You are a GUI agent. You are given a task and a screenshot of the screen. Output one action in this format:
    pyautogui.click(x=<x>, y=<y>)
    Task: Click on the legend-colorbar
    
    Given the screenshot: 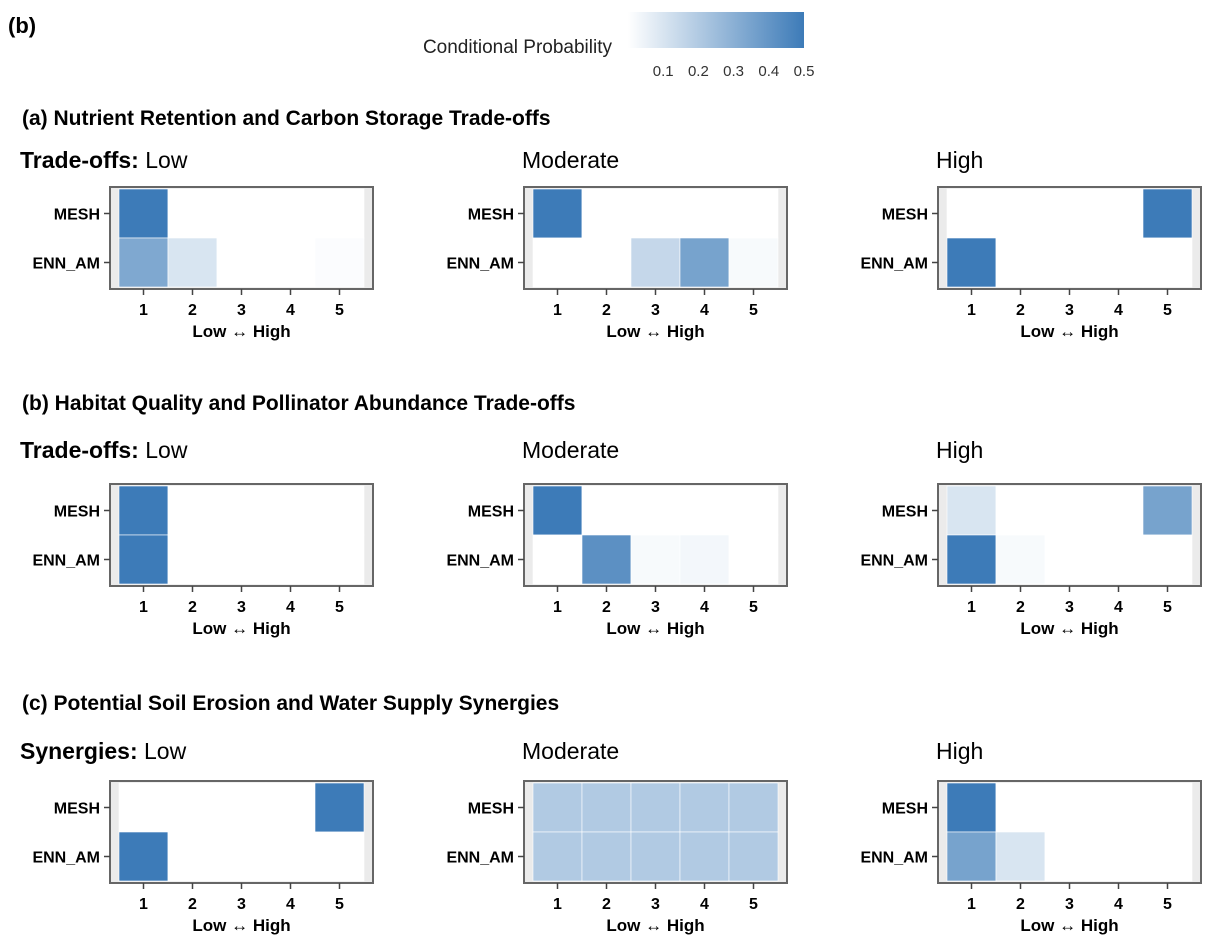 What is the action you would take?
    pyautogui.click(x=716, y=30)
    